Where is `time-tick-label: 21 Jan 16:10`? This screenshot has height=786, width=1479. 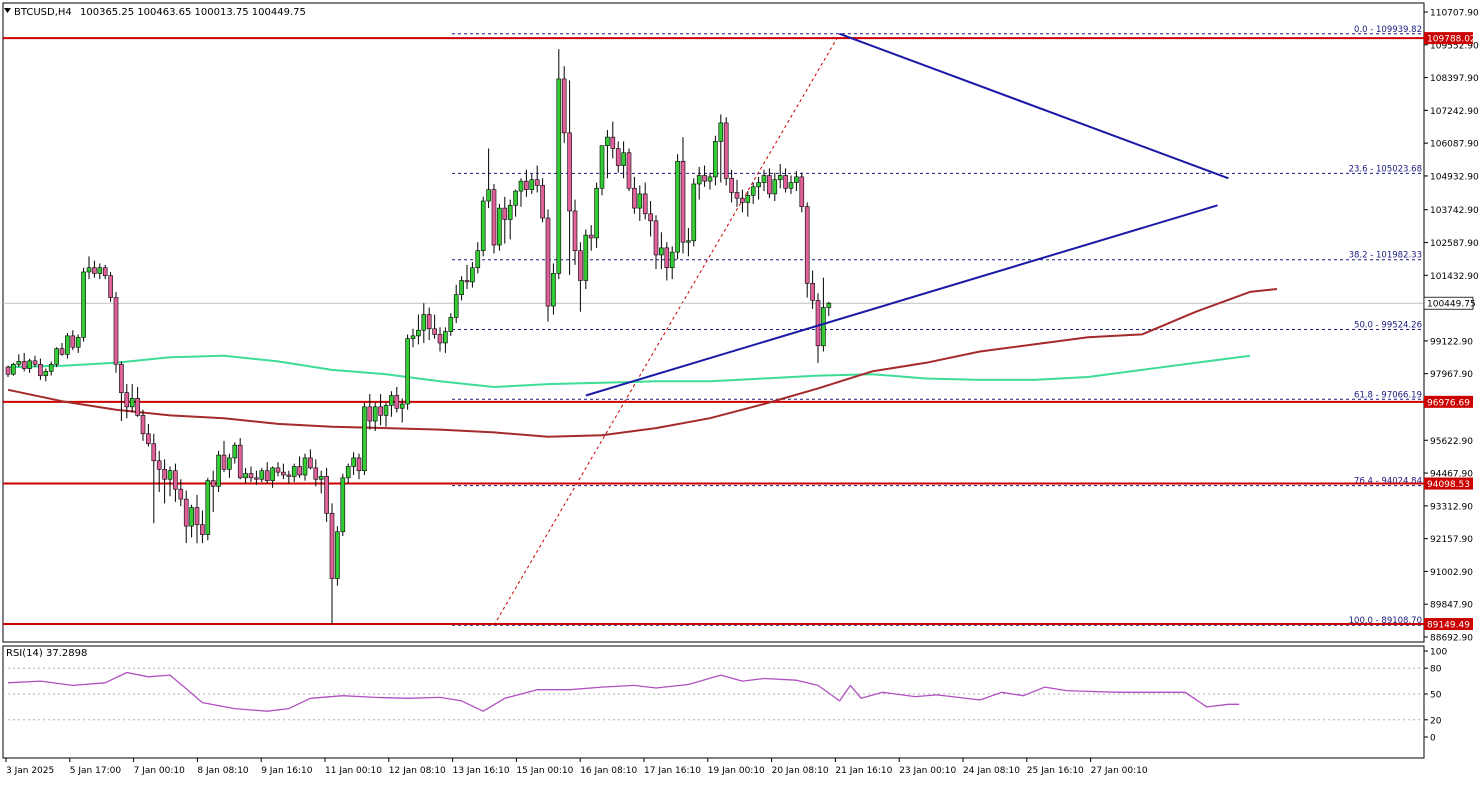
time-tick-label: 21 Jan 16:10 is located at coordinates (863, 771).